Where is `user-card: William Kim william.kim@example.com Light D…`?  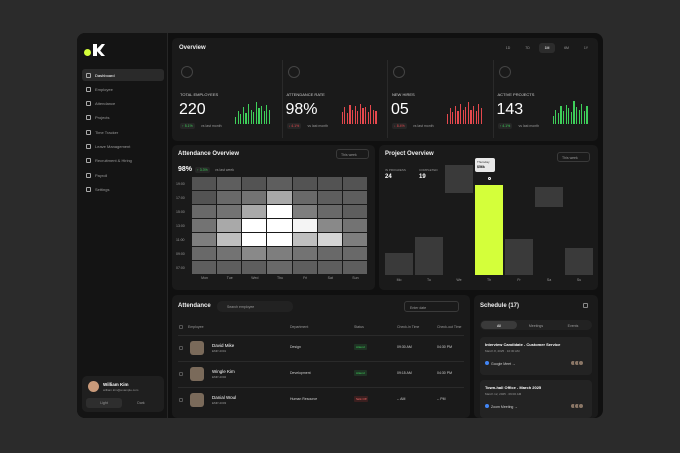
user-card: William Kim william.kim@example.com Light D… is located at coordinates (123, 394).